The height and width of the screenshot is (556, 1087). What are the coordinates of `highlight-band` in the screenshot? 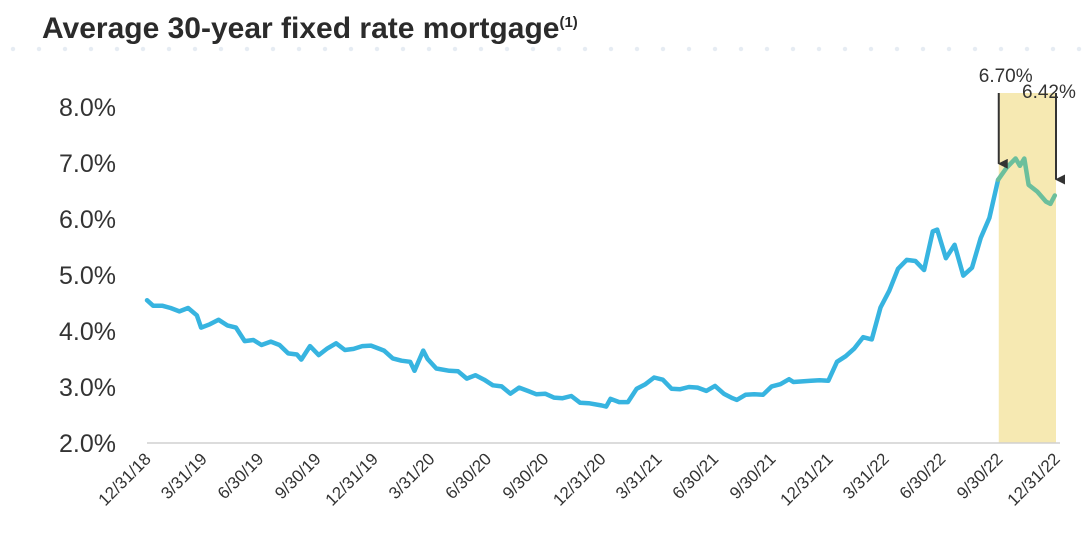 It's located at (1027, 268).